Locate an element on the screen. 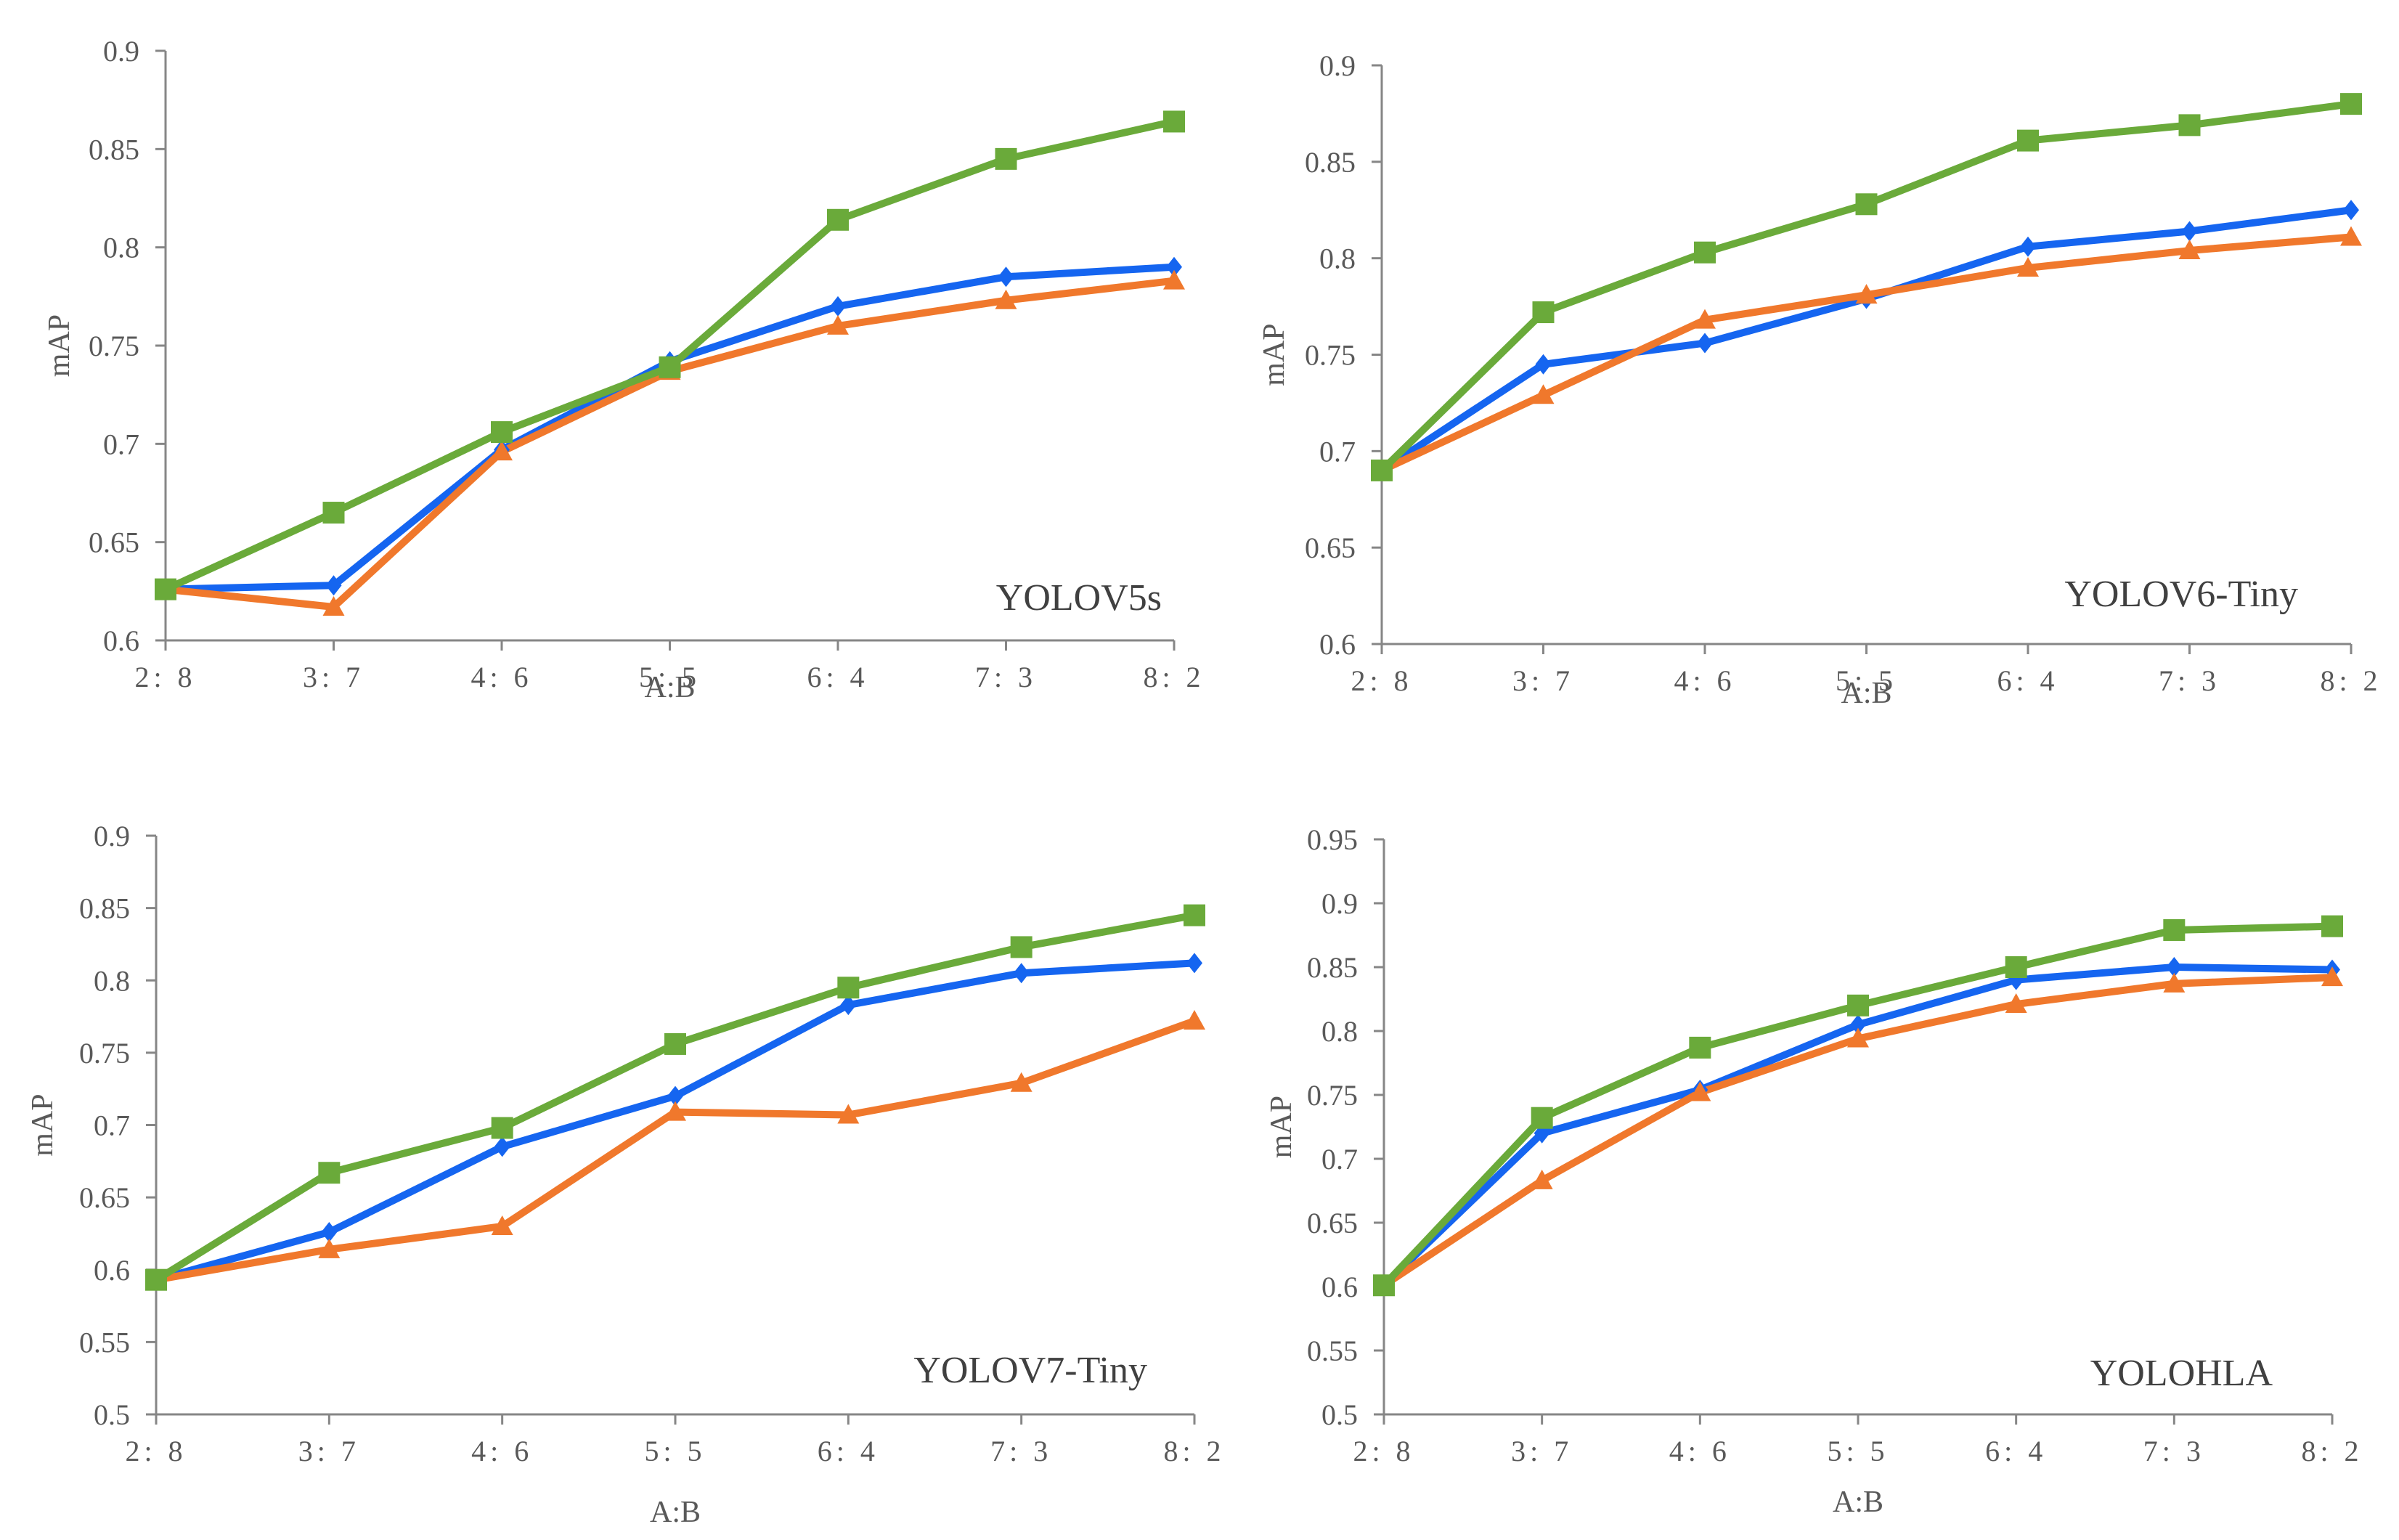 The image size is (2399, 1540). y-axis-title: mAP is located at coordinates (59, 345).